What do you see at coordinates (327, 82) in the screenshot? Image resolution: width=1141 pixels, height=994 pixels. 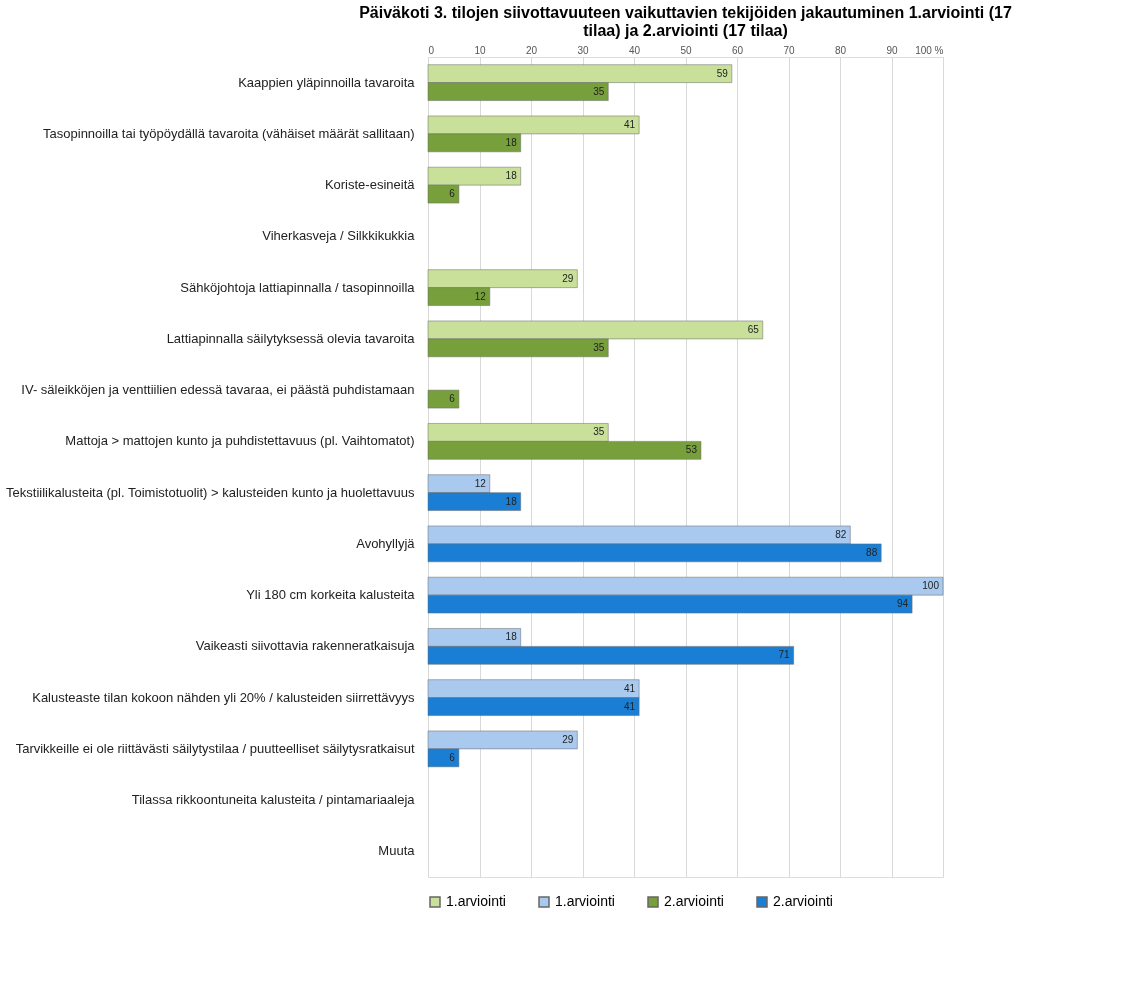 I see `y-tick-label: Kaappien yläpinnoilla tavaroita` at bounding box center [327, 82].